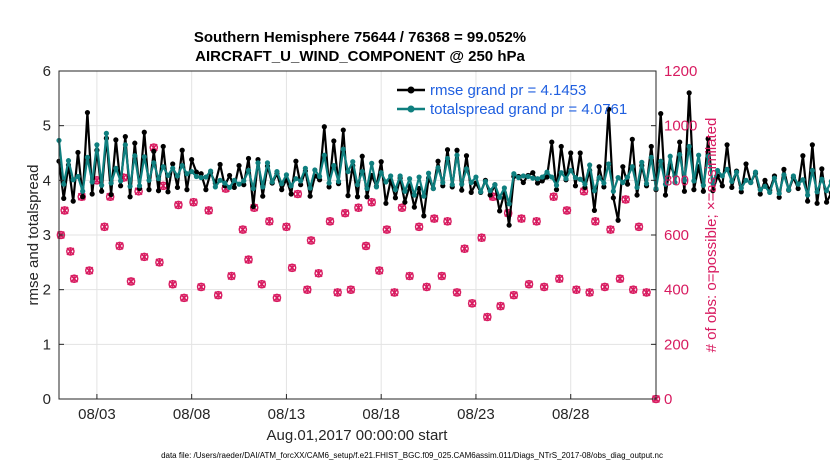 The width and height of the screenshot is (830, 470). What do you see at coordinates (676, 180) in the screenshot?
I see `y-tick-label-right: 800` at bounding box center [676, 180].